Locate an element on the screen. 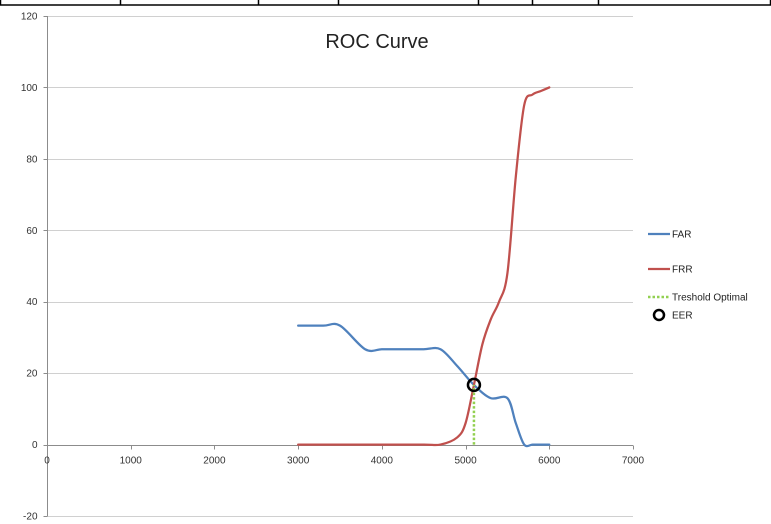  chart-points is located at coordinates (474, 385).